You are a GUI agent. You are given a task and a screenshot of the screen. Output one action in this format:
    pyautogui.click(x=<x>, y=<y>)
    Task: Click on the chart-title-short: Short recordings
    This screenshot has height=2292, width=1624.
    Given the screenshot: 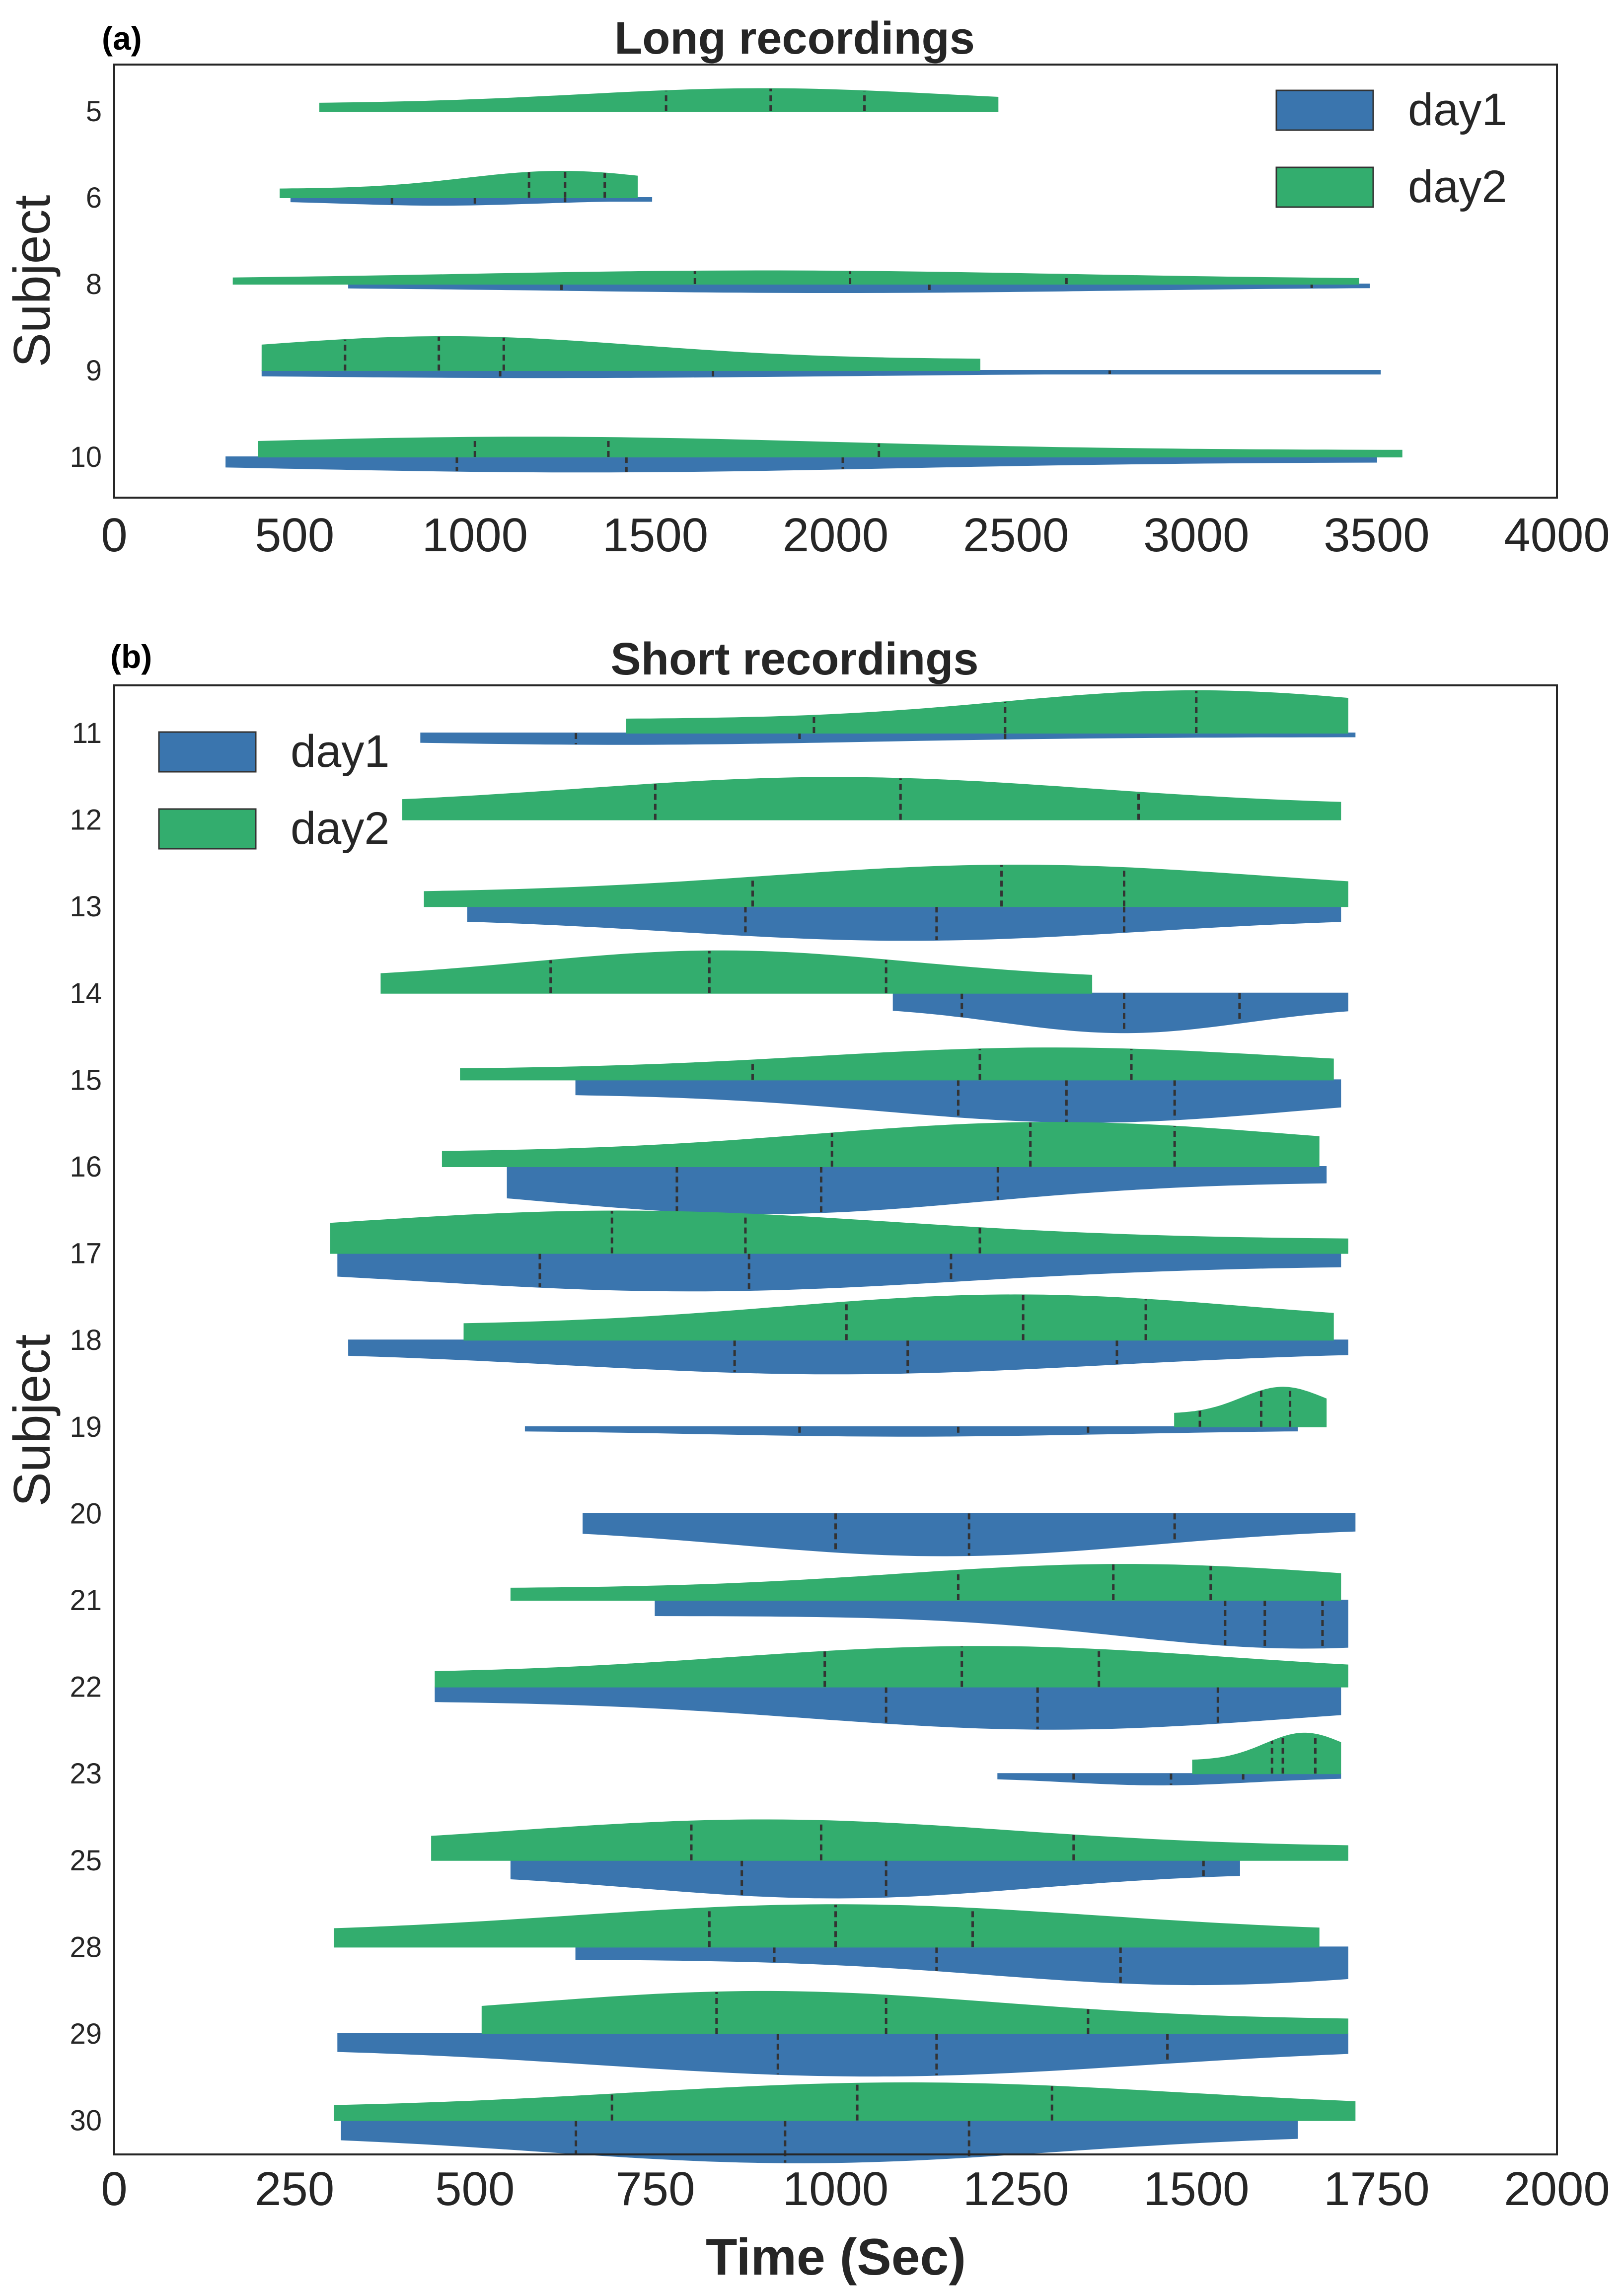 What is the action you would take?
    pyautogui.click(x=794, y=659)
    